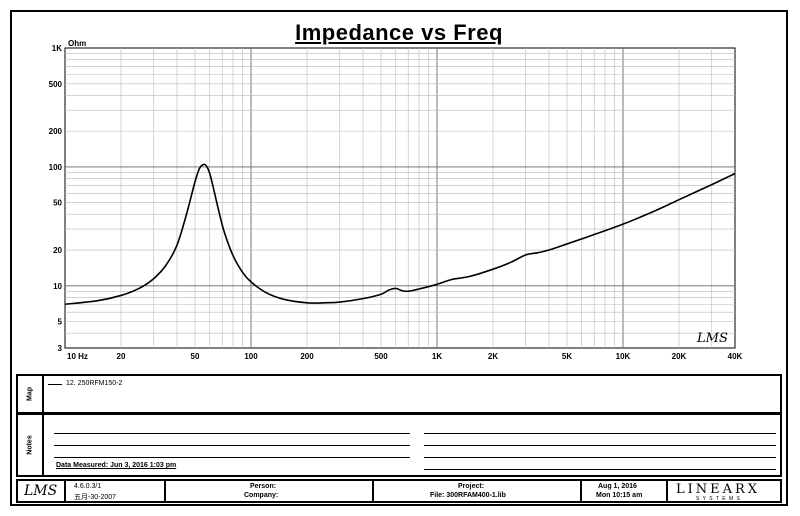  I want to click on footer-logo-cell: LMS, so click(42, 491).